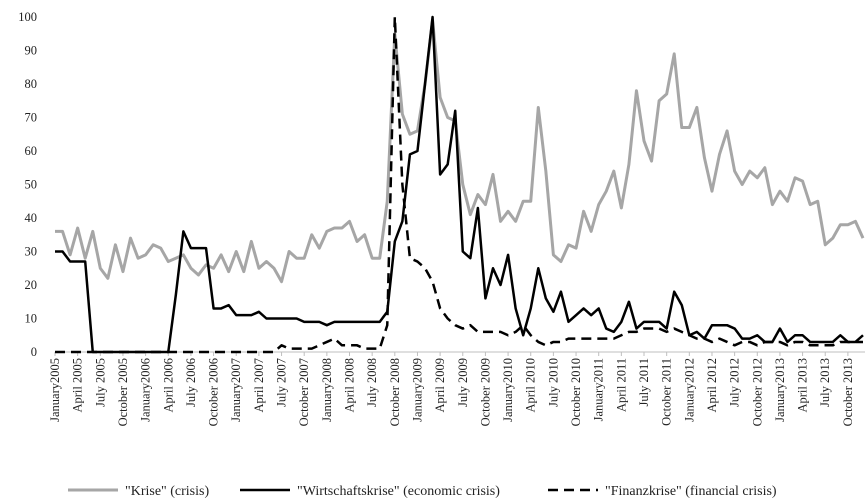 The image size is (865, 500). I want to click on x-tick-label: April 2008, so click(350, 385).